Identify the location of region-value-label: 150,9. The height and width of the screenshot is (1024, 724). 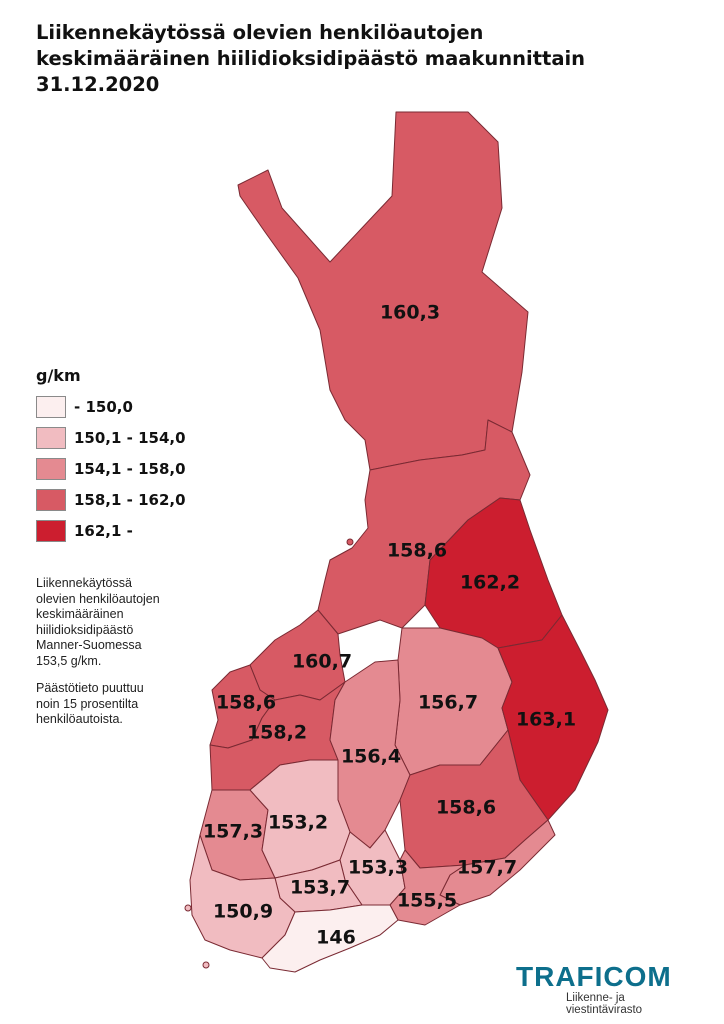
(243, 912).